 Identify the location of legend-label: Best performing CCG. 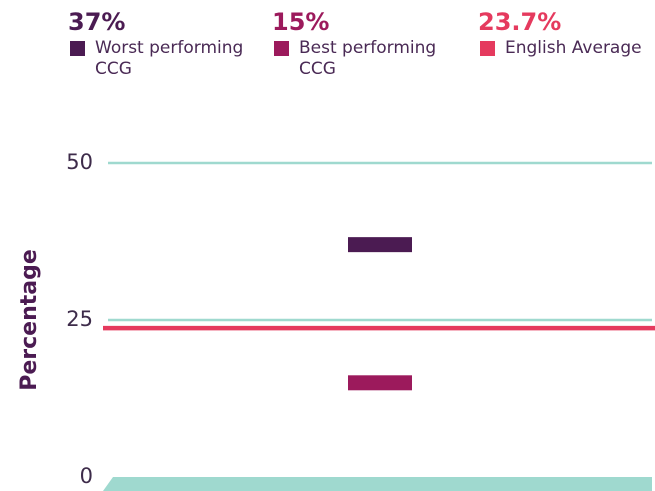
(368, 58).